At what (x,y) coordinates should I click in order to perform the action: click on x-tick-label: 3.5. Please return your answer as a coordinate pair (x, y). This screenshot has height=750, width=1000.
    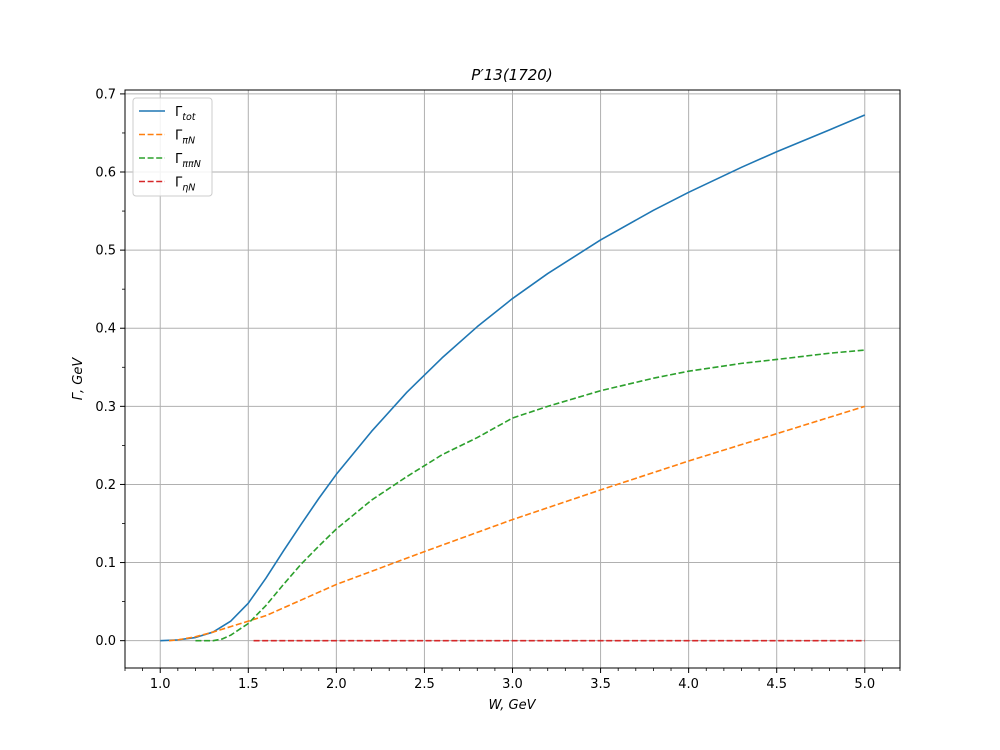
    Looking at the image, I should click on (600, 684).